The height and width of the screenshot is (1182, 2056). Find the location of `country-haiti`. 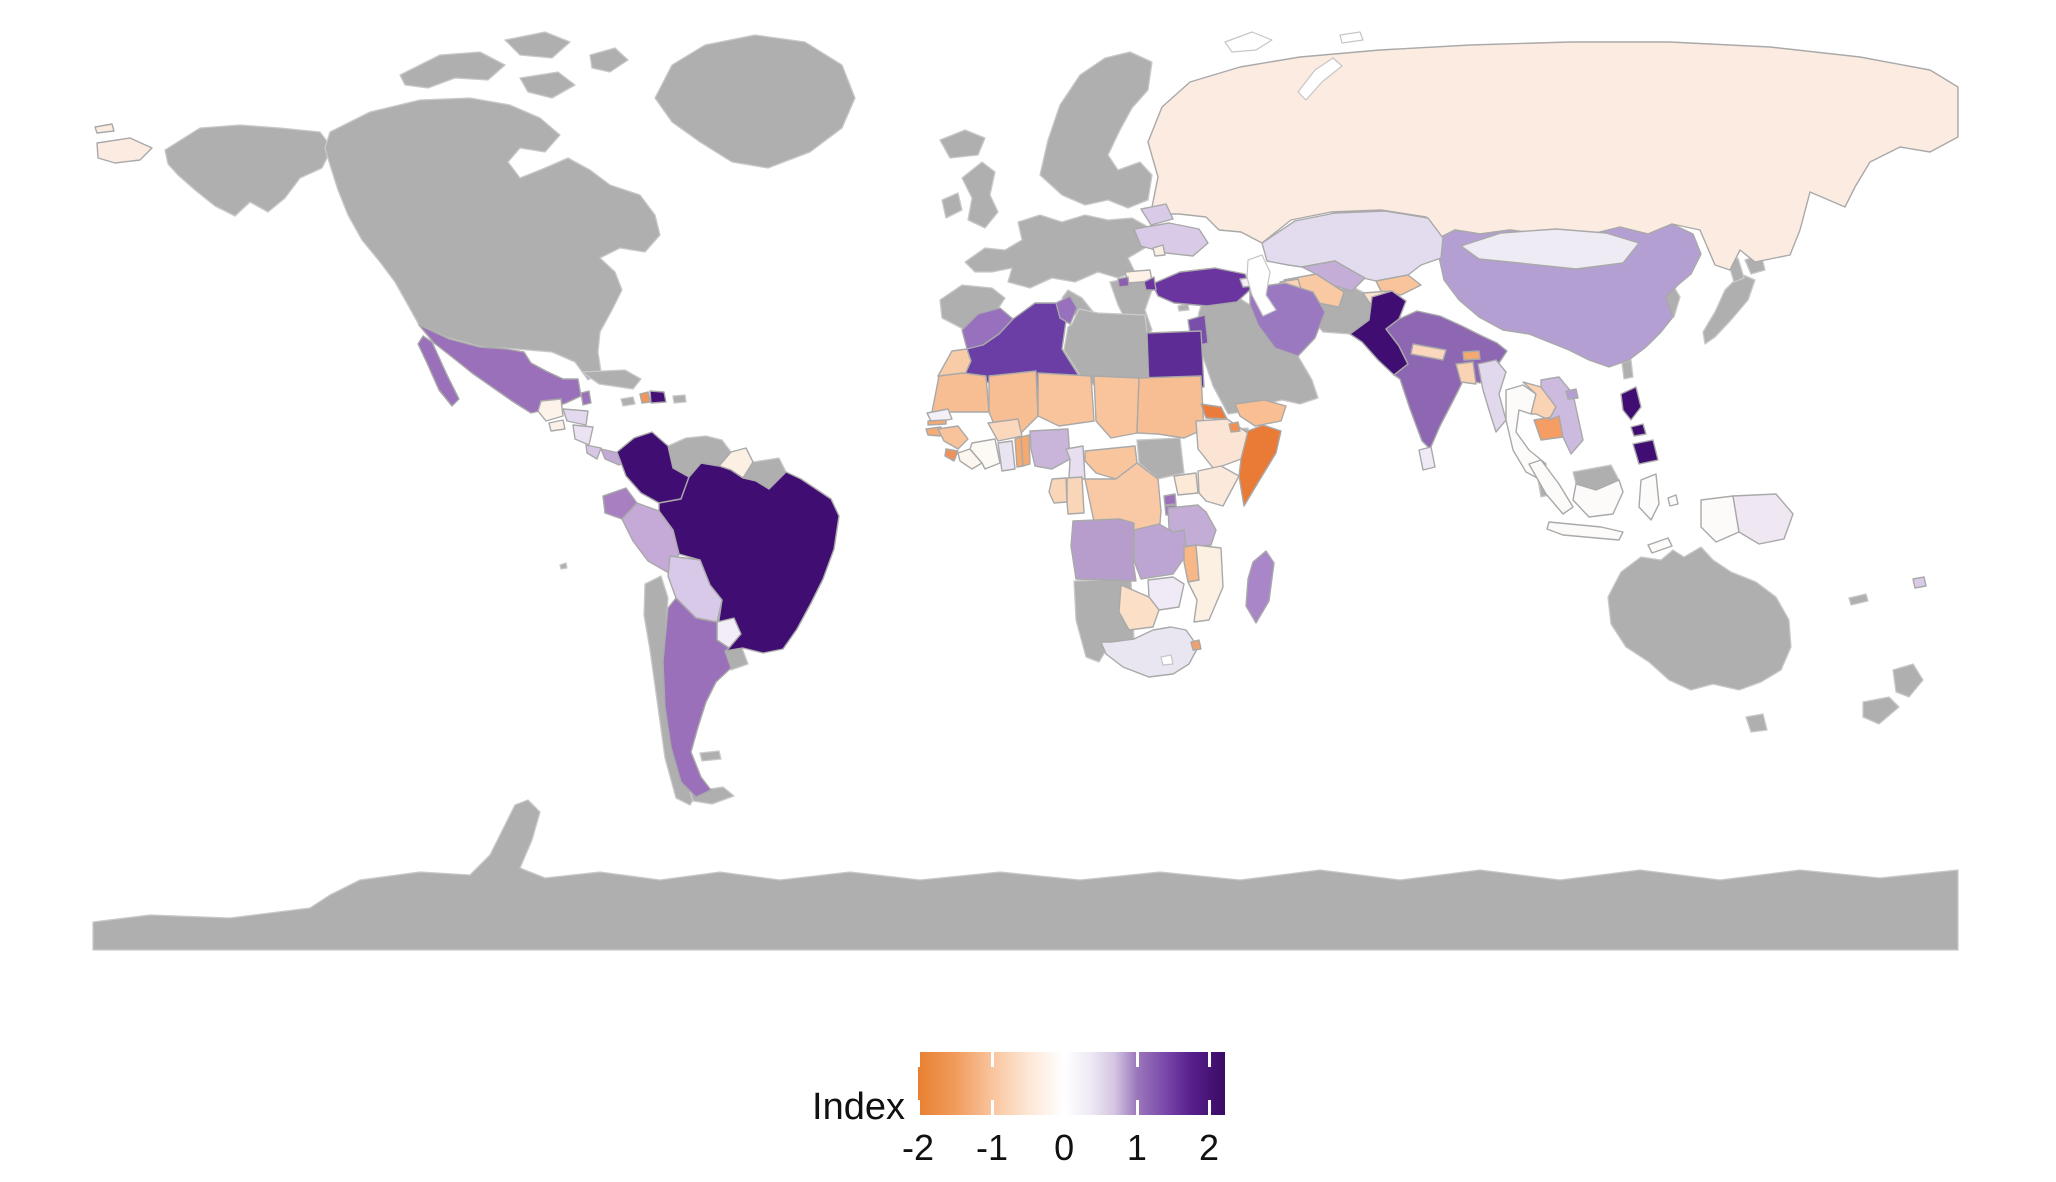

country-haiti is located at coordinates (645, 397).